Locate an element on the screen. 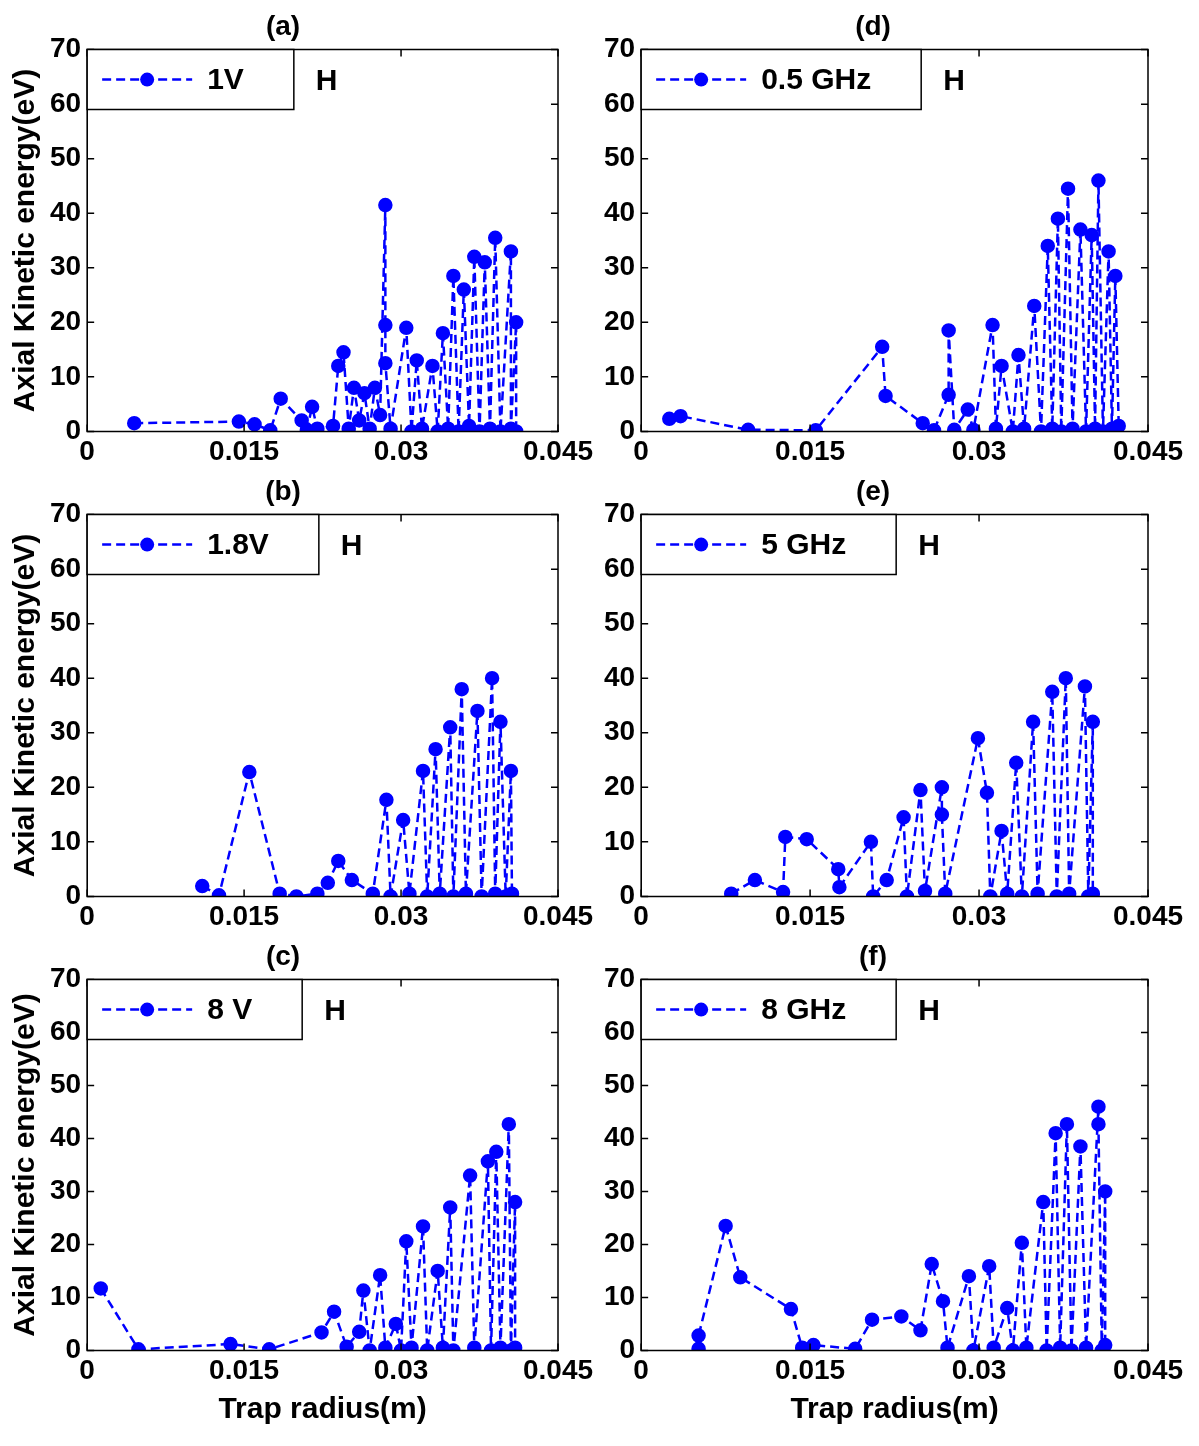 The height and width of the screenshot is (1446, 1199). chart-title: (b) is located at coordinates (283, 490).